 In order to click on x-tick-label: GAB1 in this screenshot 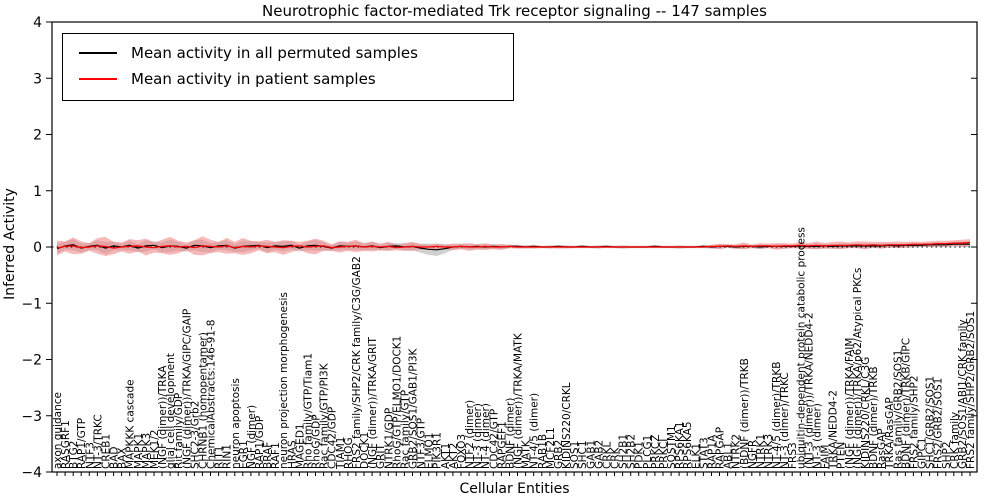, I will do `click(591, 454)`.